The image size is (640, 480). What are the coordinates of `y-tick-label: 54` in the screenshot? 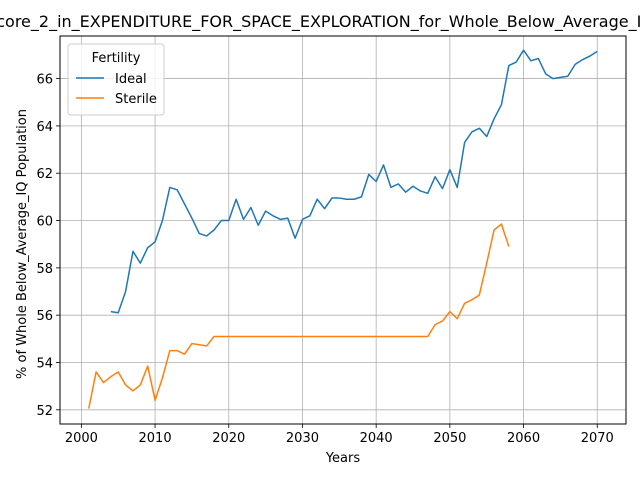 It's located at (44, 363).